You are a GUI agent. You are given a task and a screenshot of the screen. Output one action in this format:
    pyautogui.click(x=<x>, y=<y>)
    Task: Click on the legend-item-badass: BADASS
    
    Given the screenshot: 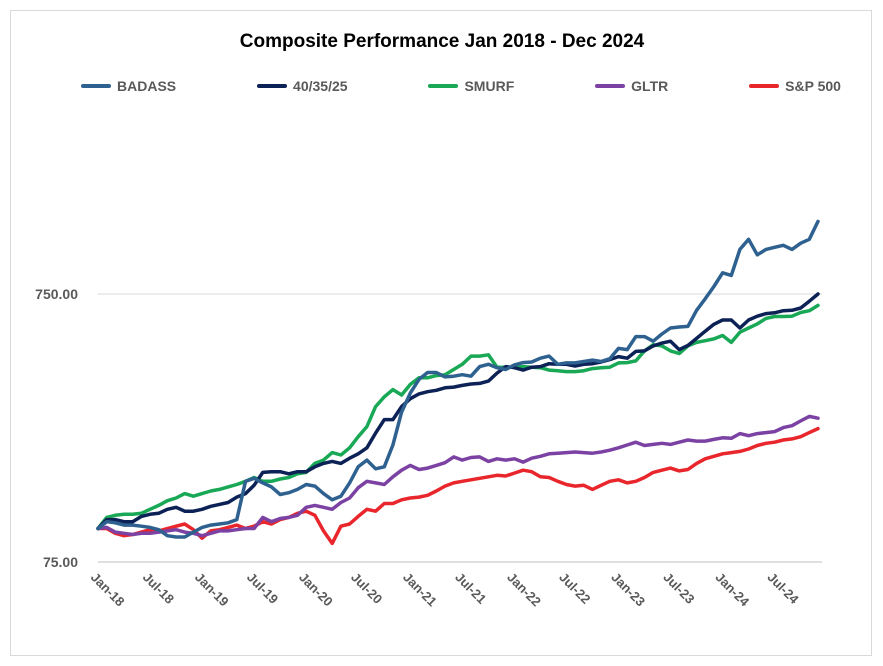 What is the action you would take?
    pyautogui.click(x=128, y=86)
    